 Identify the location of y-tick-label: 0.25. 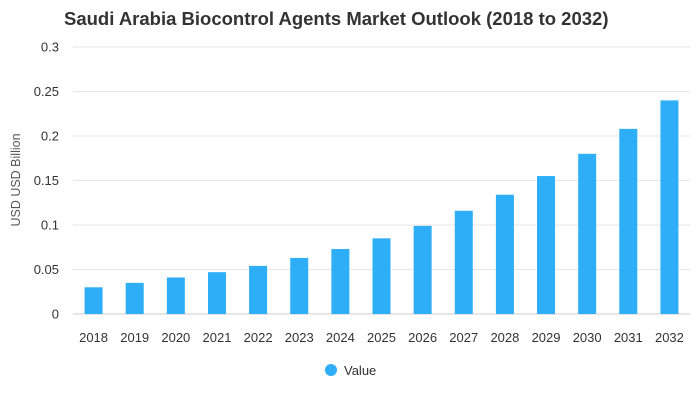
(46, 91).